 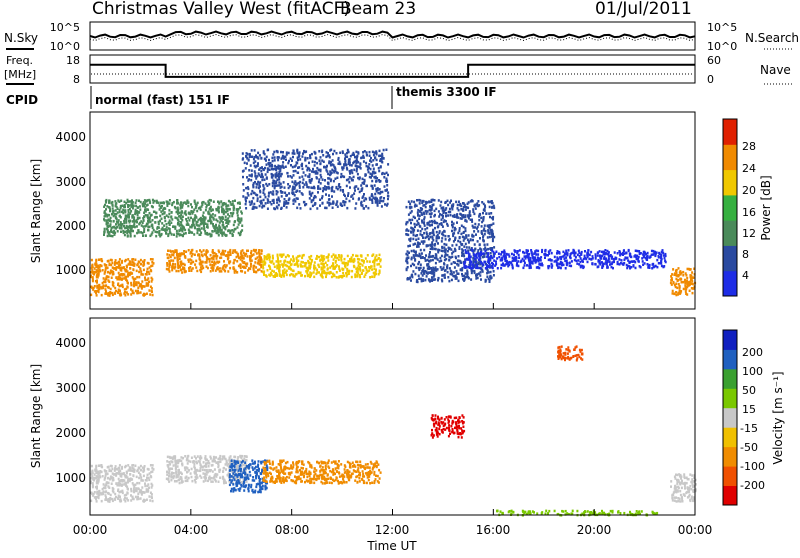 I want to click on station-title: Christmas Valley West (fitACF), so click(x=221, y=9).